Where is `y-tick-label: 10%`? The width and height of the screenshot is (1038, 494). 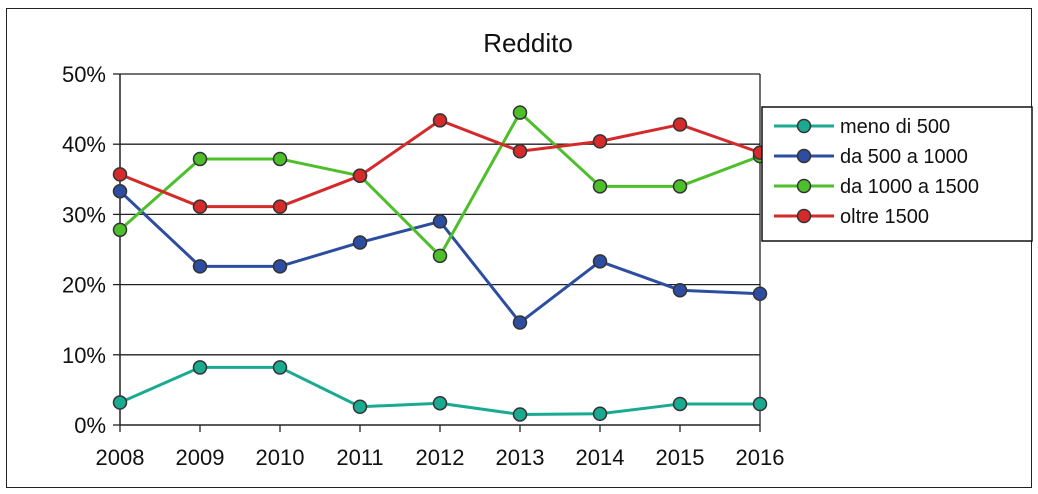
y-tick-label: 10% is located at coordinates (84, 355).